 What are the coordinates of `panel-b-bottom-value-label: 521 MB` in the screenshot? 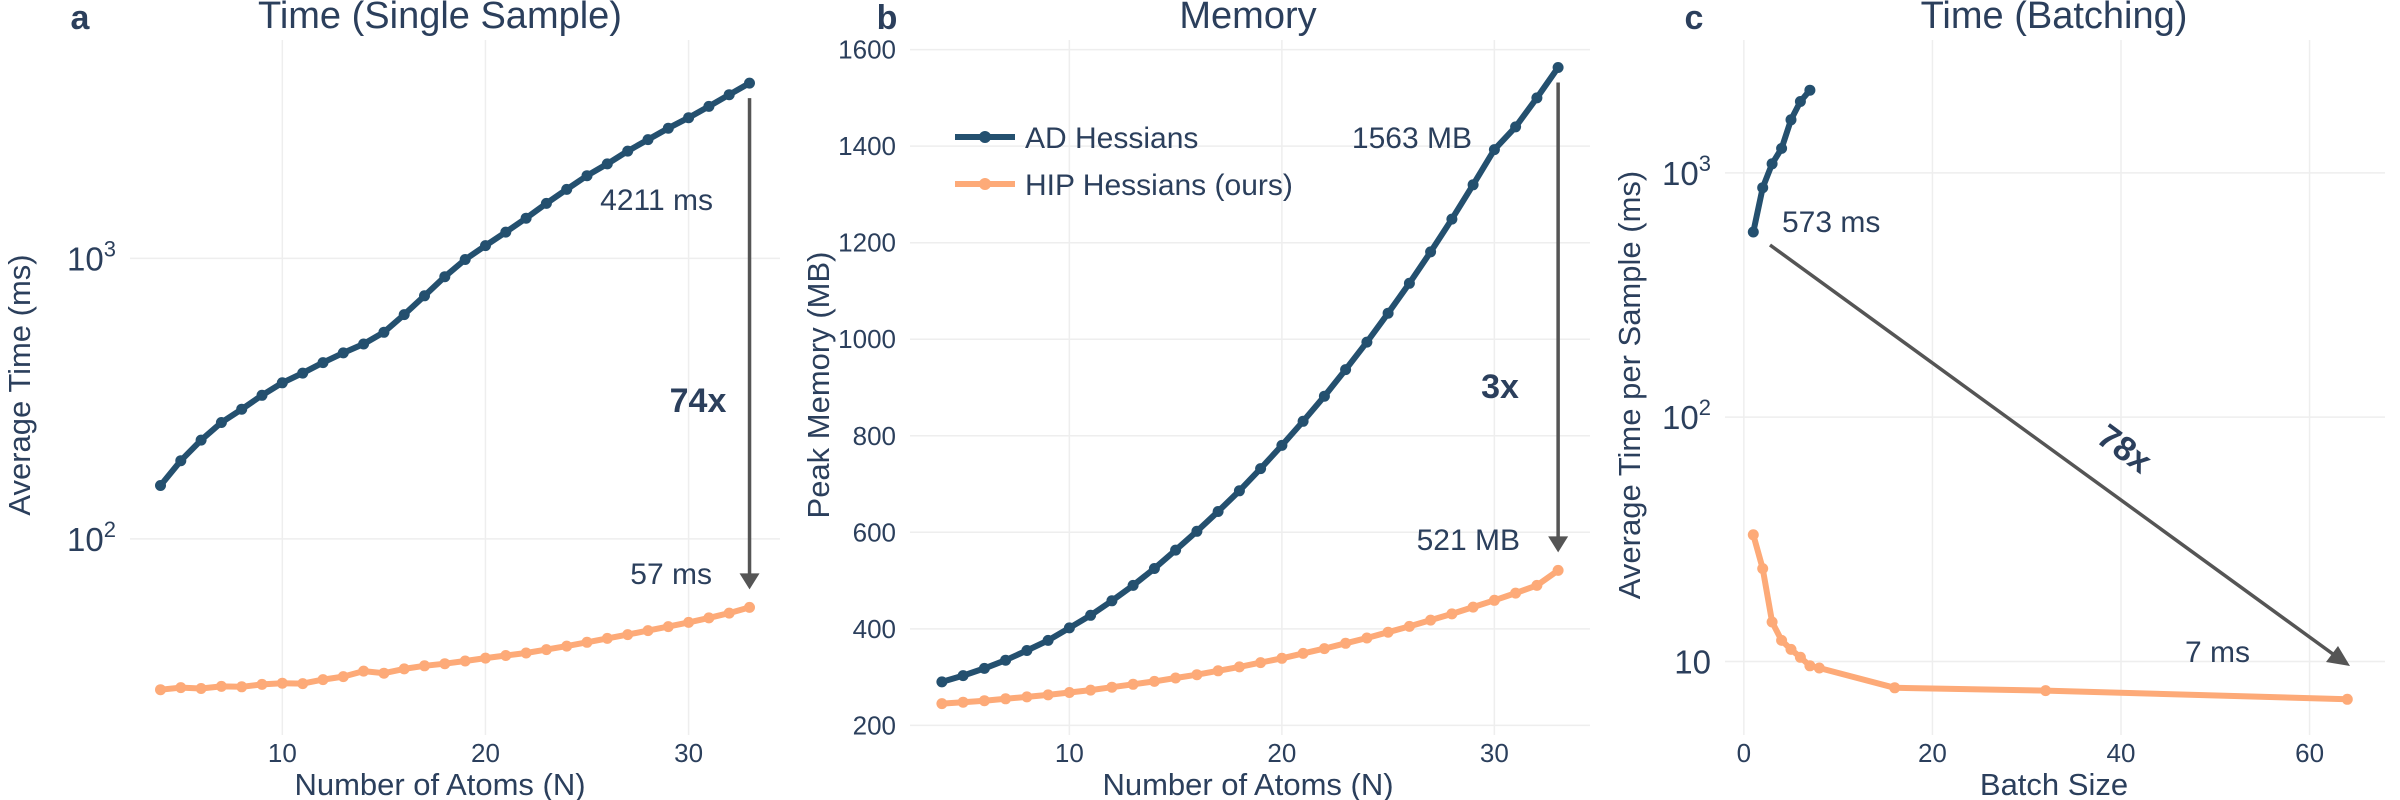 It's located at (1468, 540).